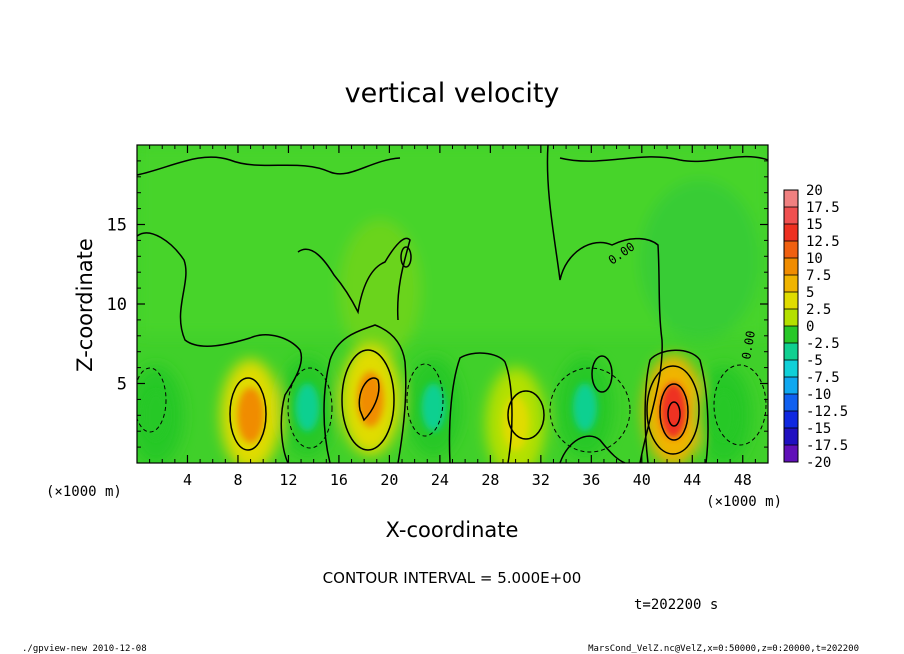 This screenshot has width=904, height=654. What do you see at coordinates (740, 405) in the screenshot?
I see `contour-minus5-d` at bounding box center [740, 405].